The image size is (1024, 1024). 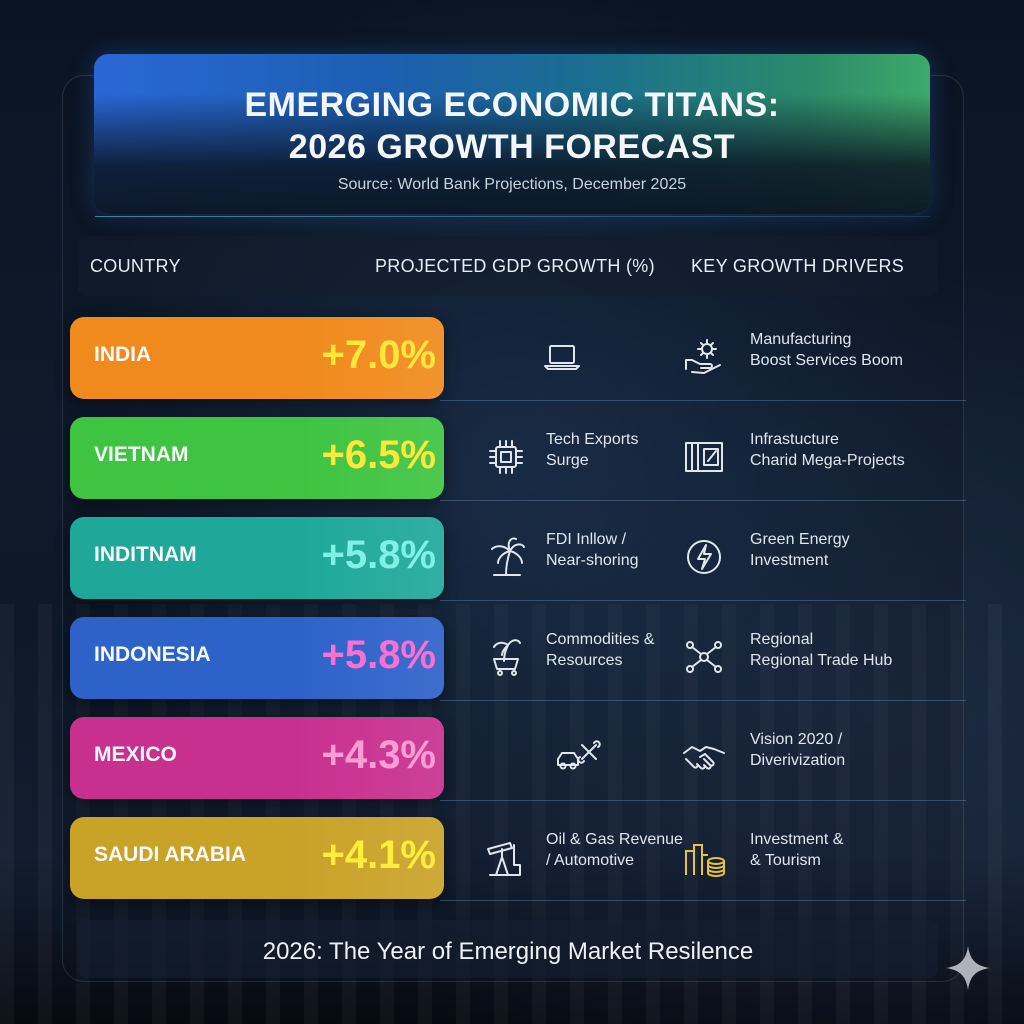 I want to click on header-banner, so click(x=512, y=134).